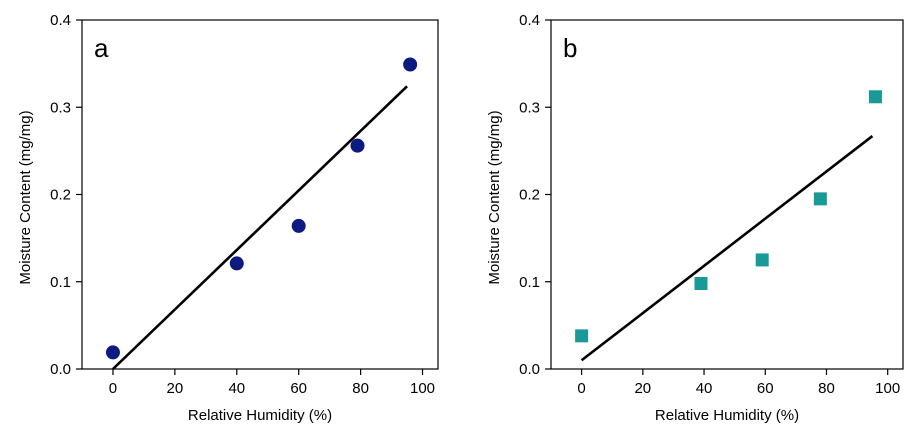 The image size is (907, 426). I want to click on panel-letter: b, so click(570, 48).